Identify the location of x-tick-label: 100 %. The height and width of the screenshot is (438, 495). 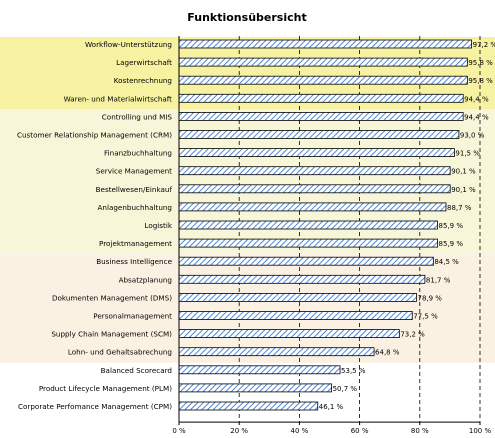
(480, 430).